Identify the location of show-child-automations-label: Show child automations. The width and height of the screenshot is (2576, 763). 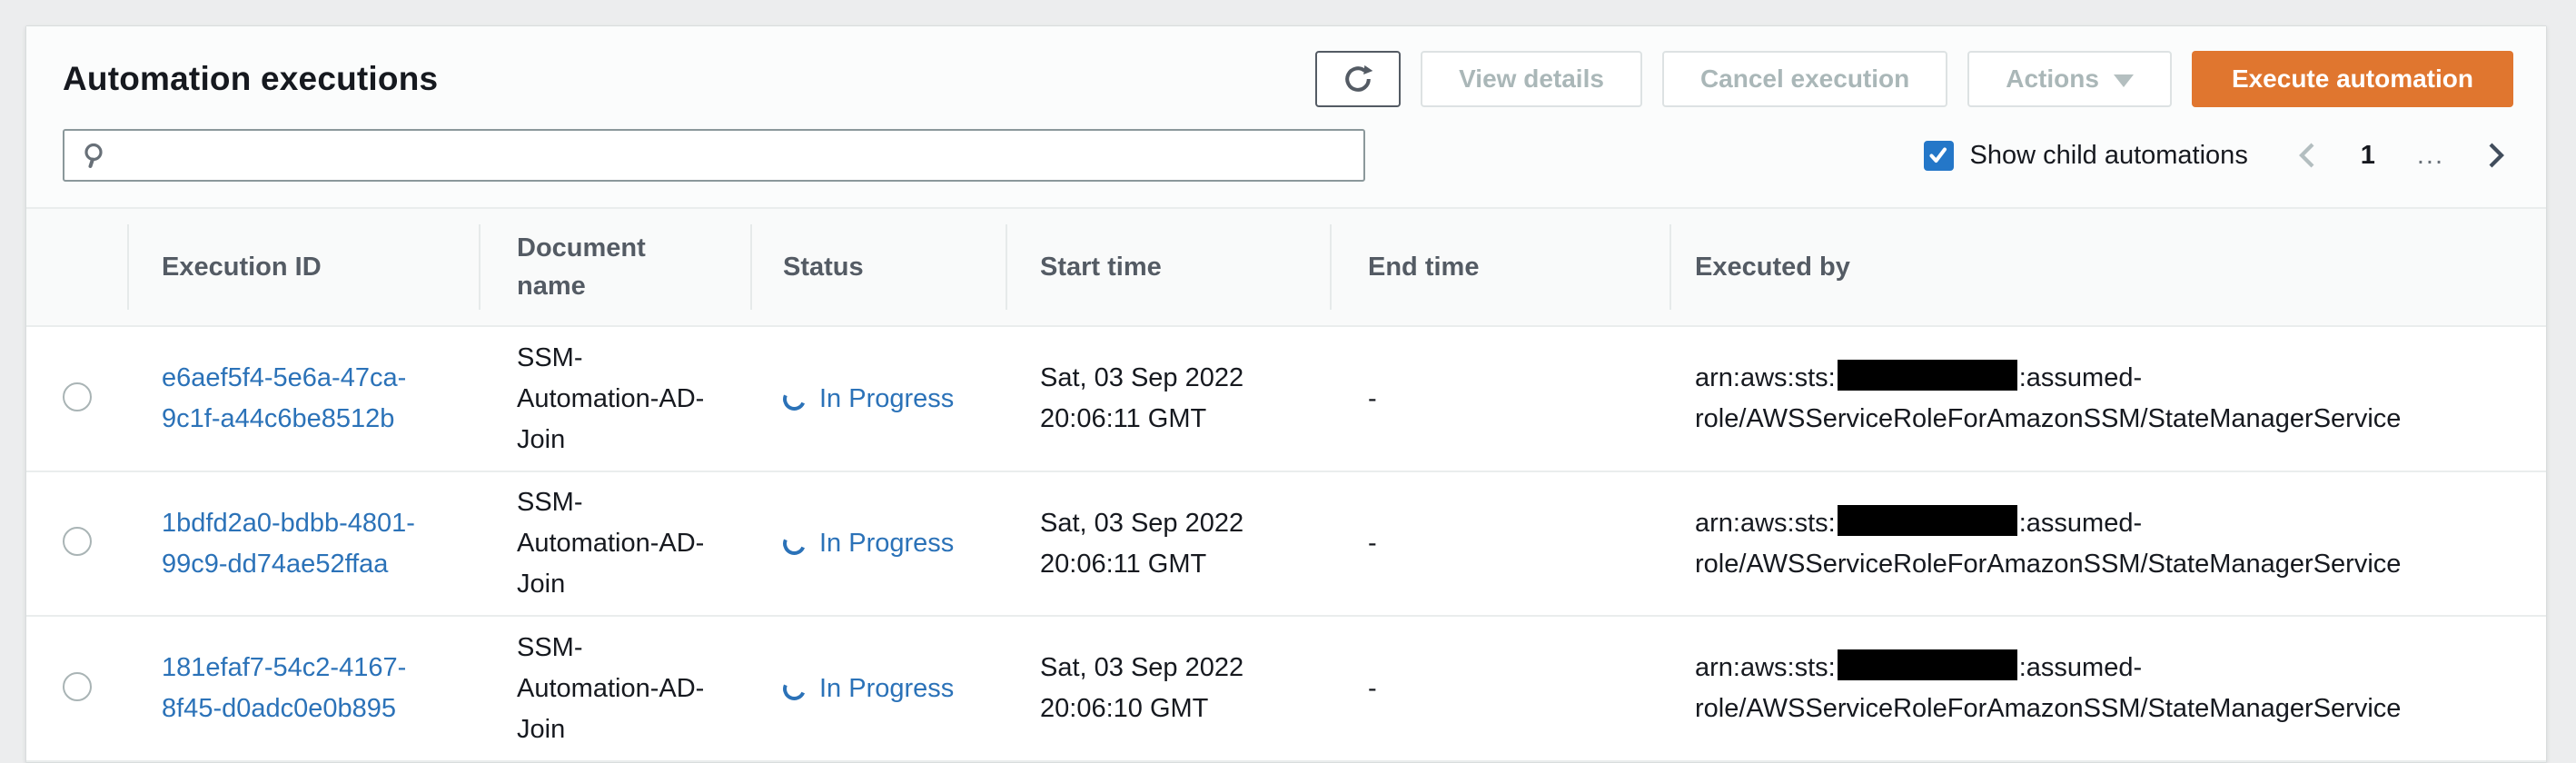
(2108, 155).